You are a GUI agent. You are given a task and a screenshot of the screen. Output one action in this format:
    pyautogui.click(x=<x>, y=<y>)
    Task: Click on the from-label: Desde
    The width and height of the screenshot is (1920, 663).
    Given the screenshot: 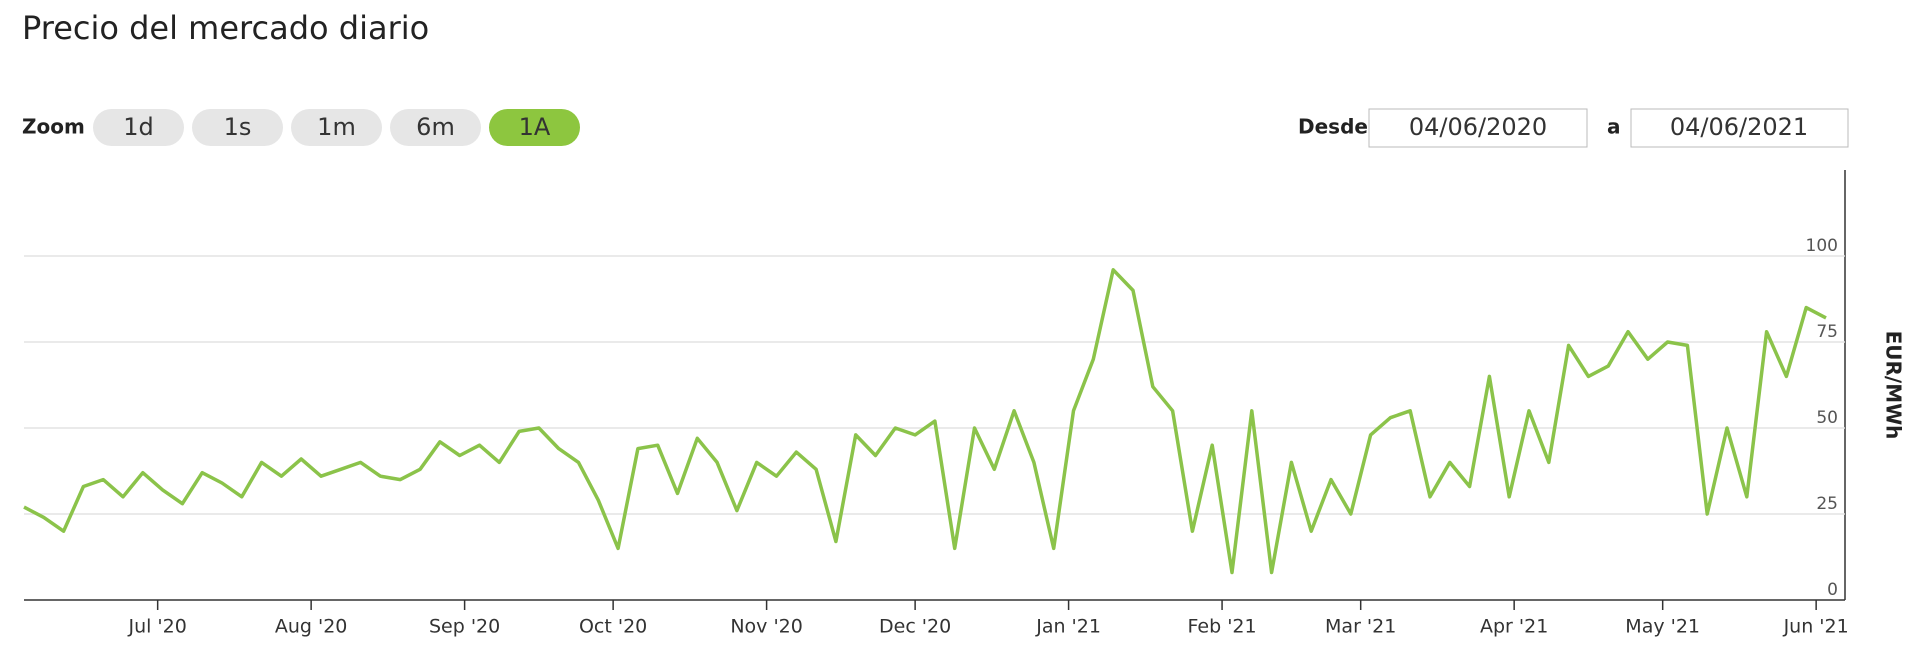 What is the action you would take?
    pyautogui.click(x=1333, y=127)
    